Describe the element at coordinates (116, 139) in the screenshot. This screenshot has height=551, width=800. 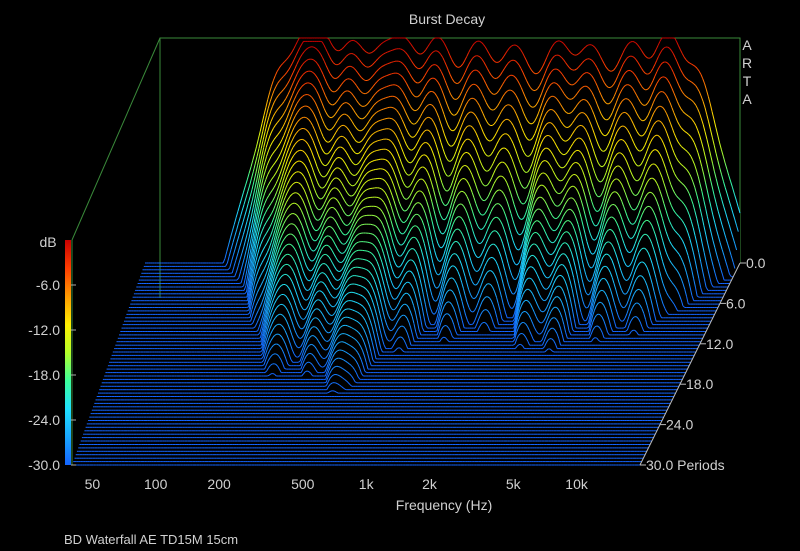
I see `side-frame-top` at that location.